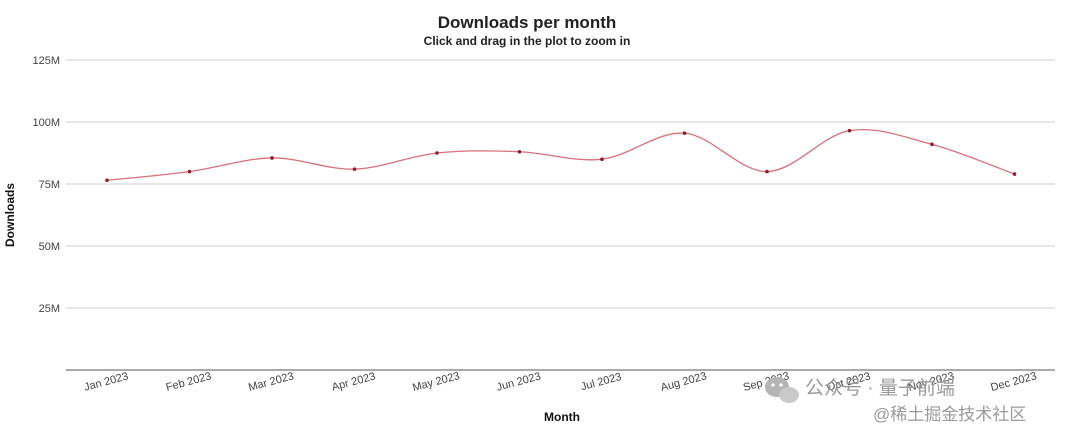 This screenshot has height=432, width=1080. What do you see at coordinates (49, 185) in the screenshot?
I see `y-tick-label: 75M` at bounding box center [49, 185].